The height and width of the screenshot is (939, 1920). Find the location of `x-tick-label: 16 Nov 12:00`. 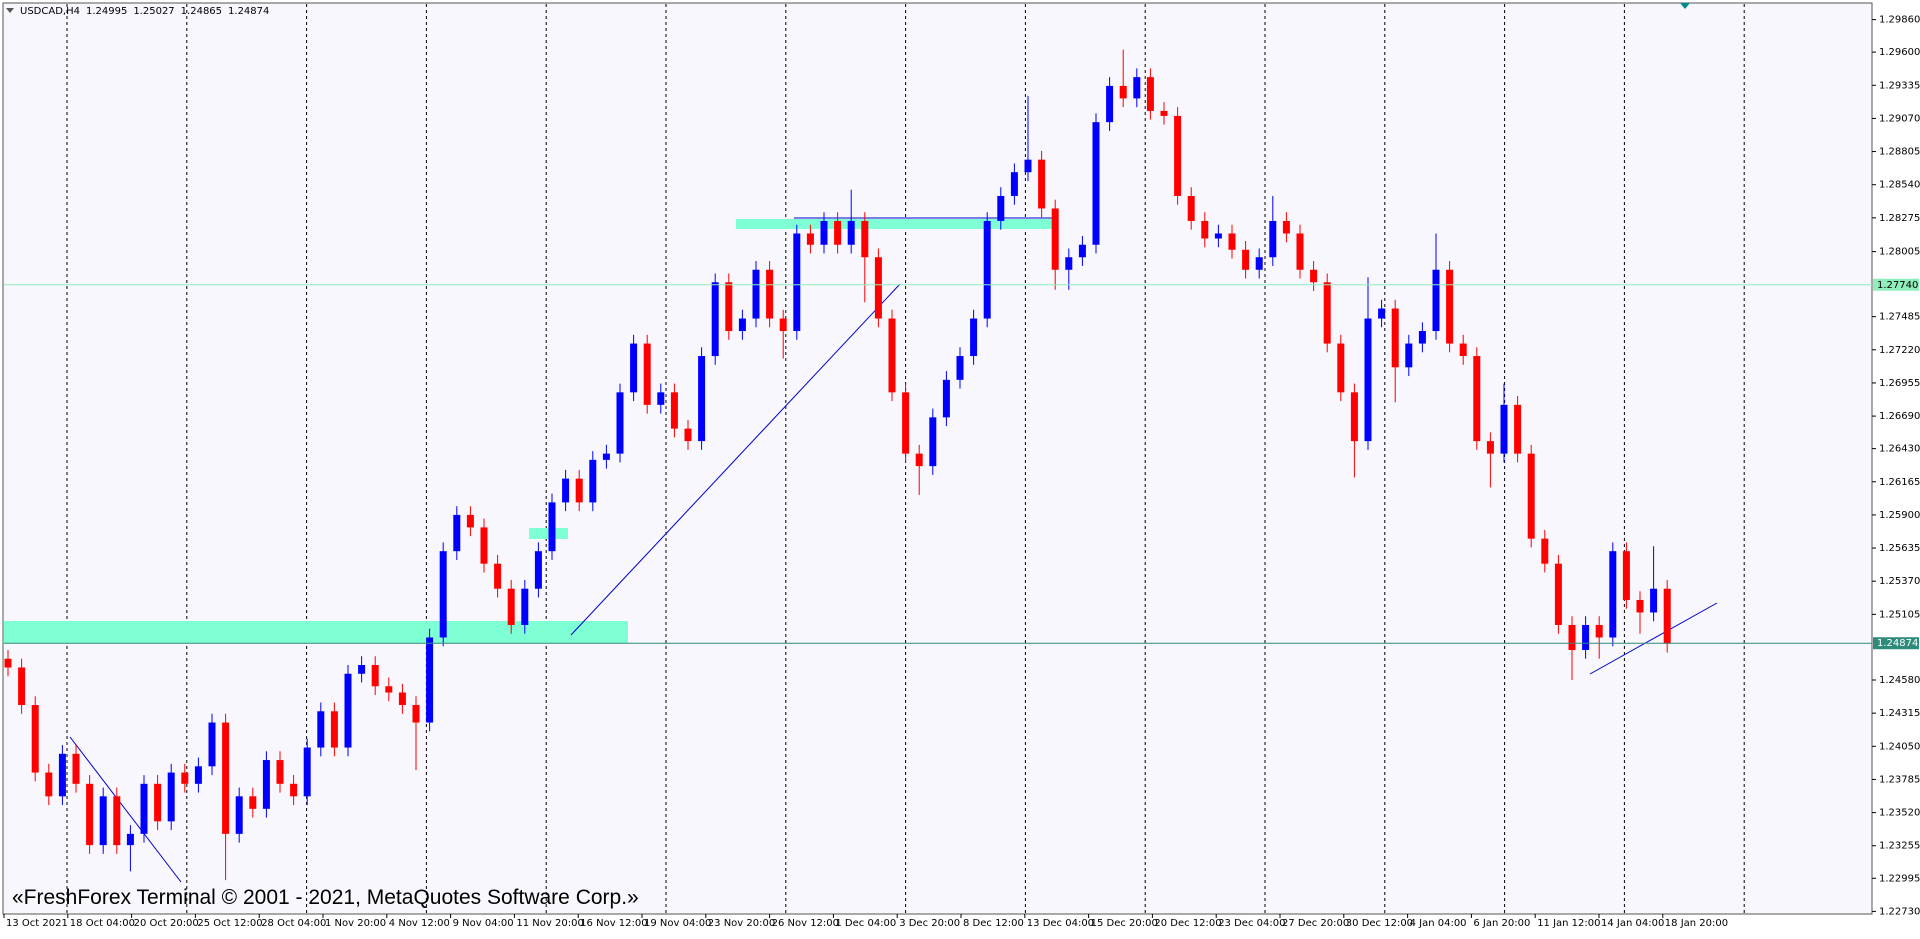

x-tick-label: 16 Nov 12:00 is located at coordinates (613, 923).